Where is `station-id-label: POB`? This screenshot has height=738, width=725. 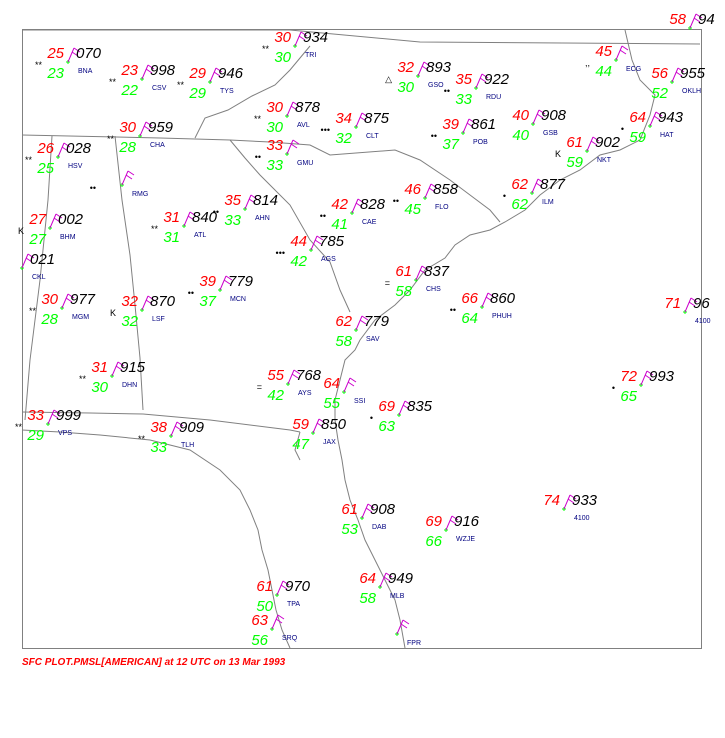 station-id-label: POB is located at coordinates (480, 142).